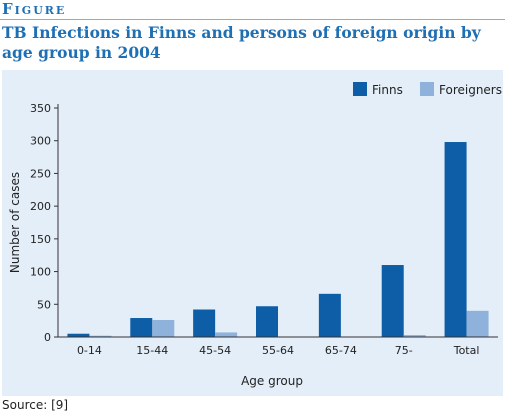 This screenshot has height=414, width=505. I want to click on y-tick-label: 100, so click(40, 272).